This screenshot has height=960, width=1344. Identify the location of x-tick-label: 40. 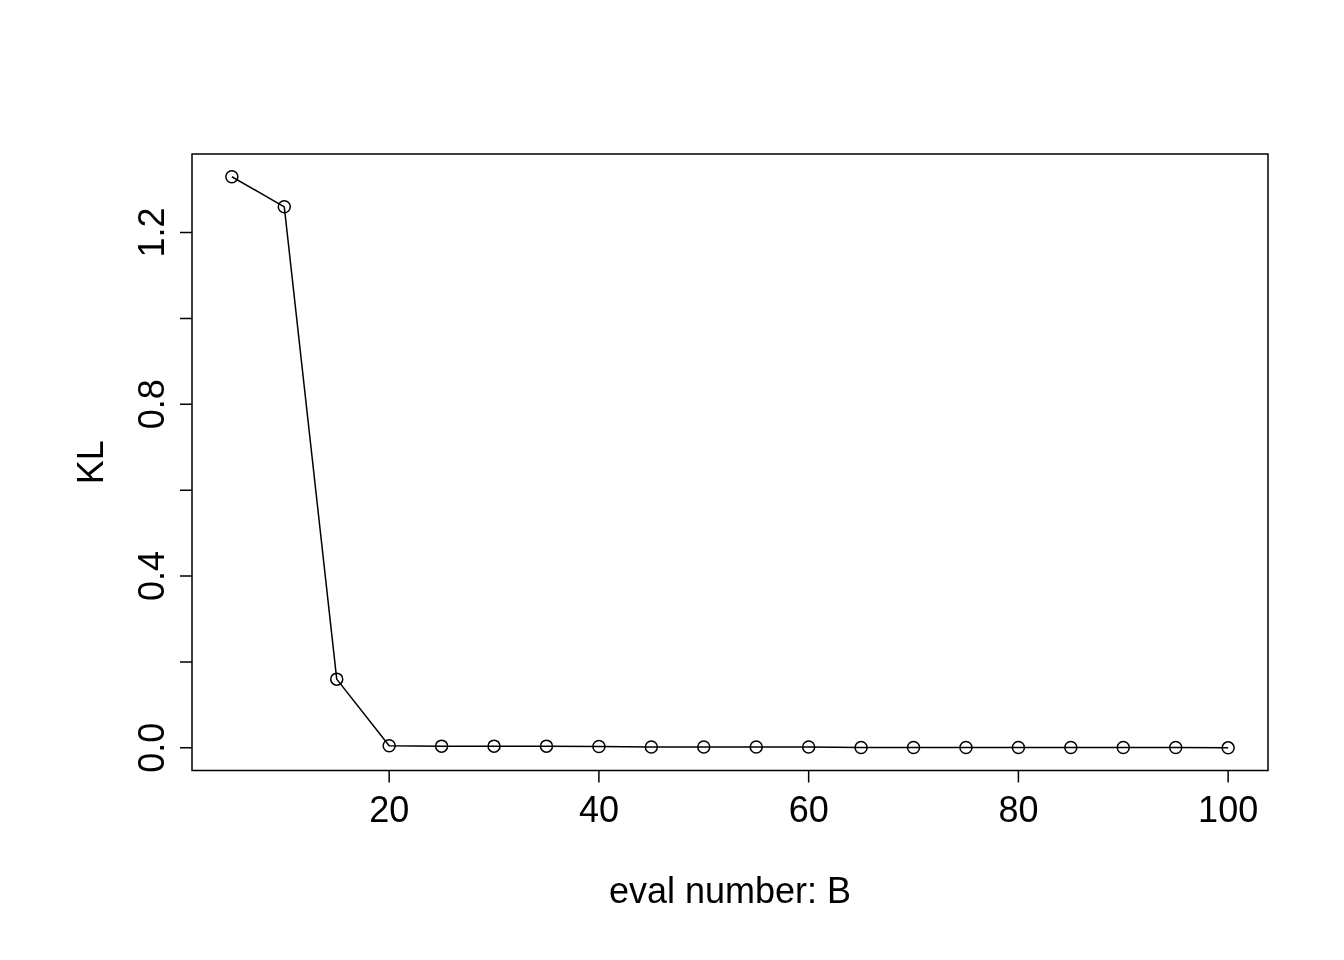
(598, 810).